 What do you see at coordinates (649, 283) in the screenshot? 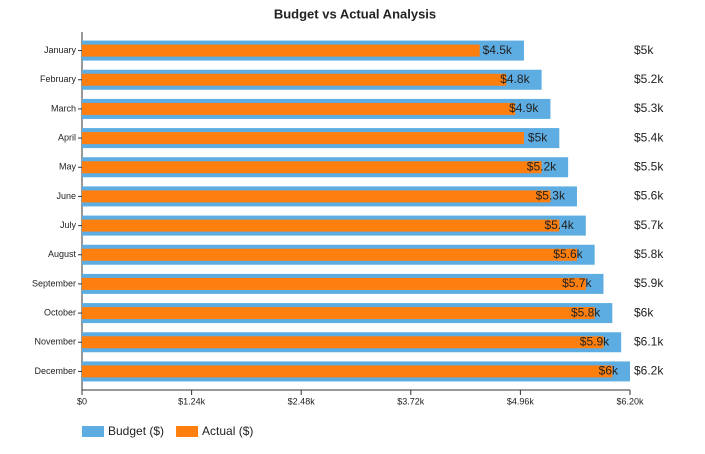
I see `budget-label: $5.9k` at bounding box center [649, 283].